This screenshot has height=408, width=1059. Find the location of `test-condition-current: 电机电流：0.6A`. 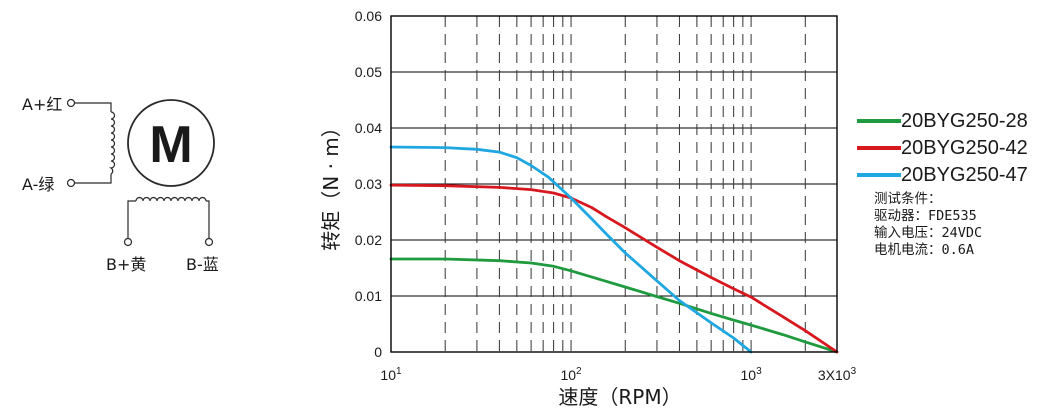

test-condition-current: 电机电流：0.6A is located at coordinates (924, 250).